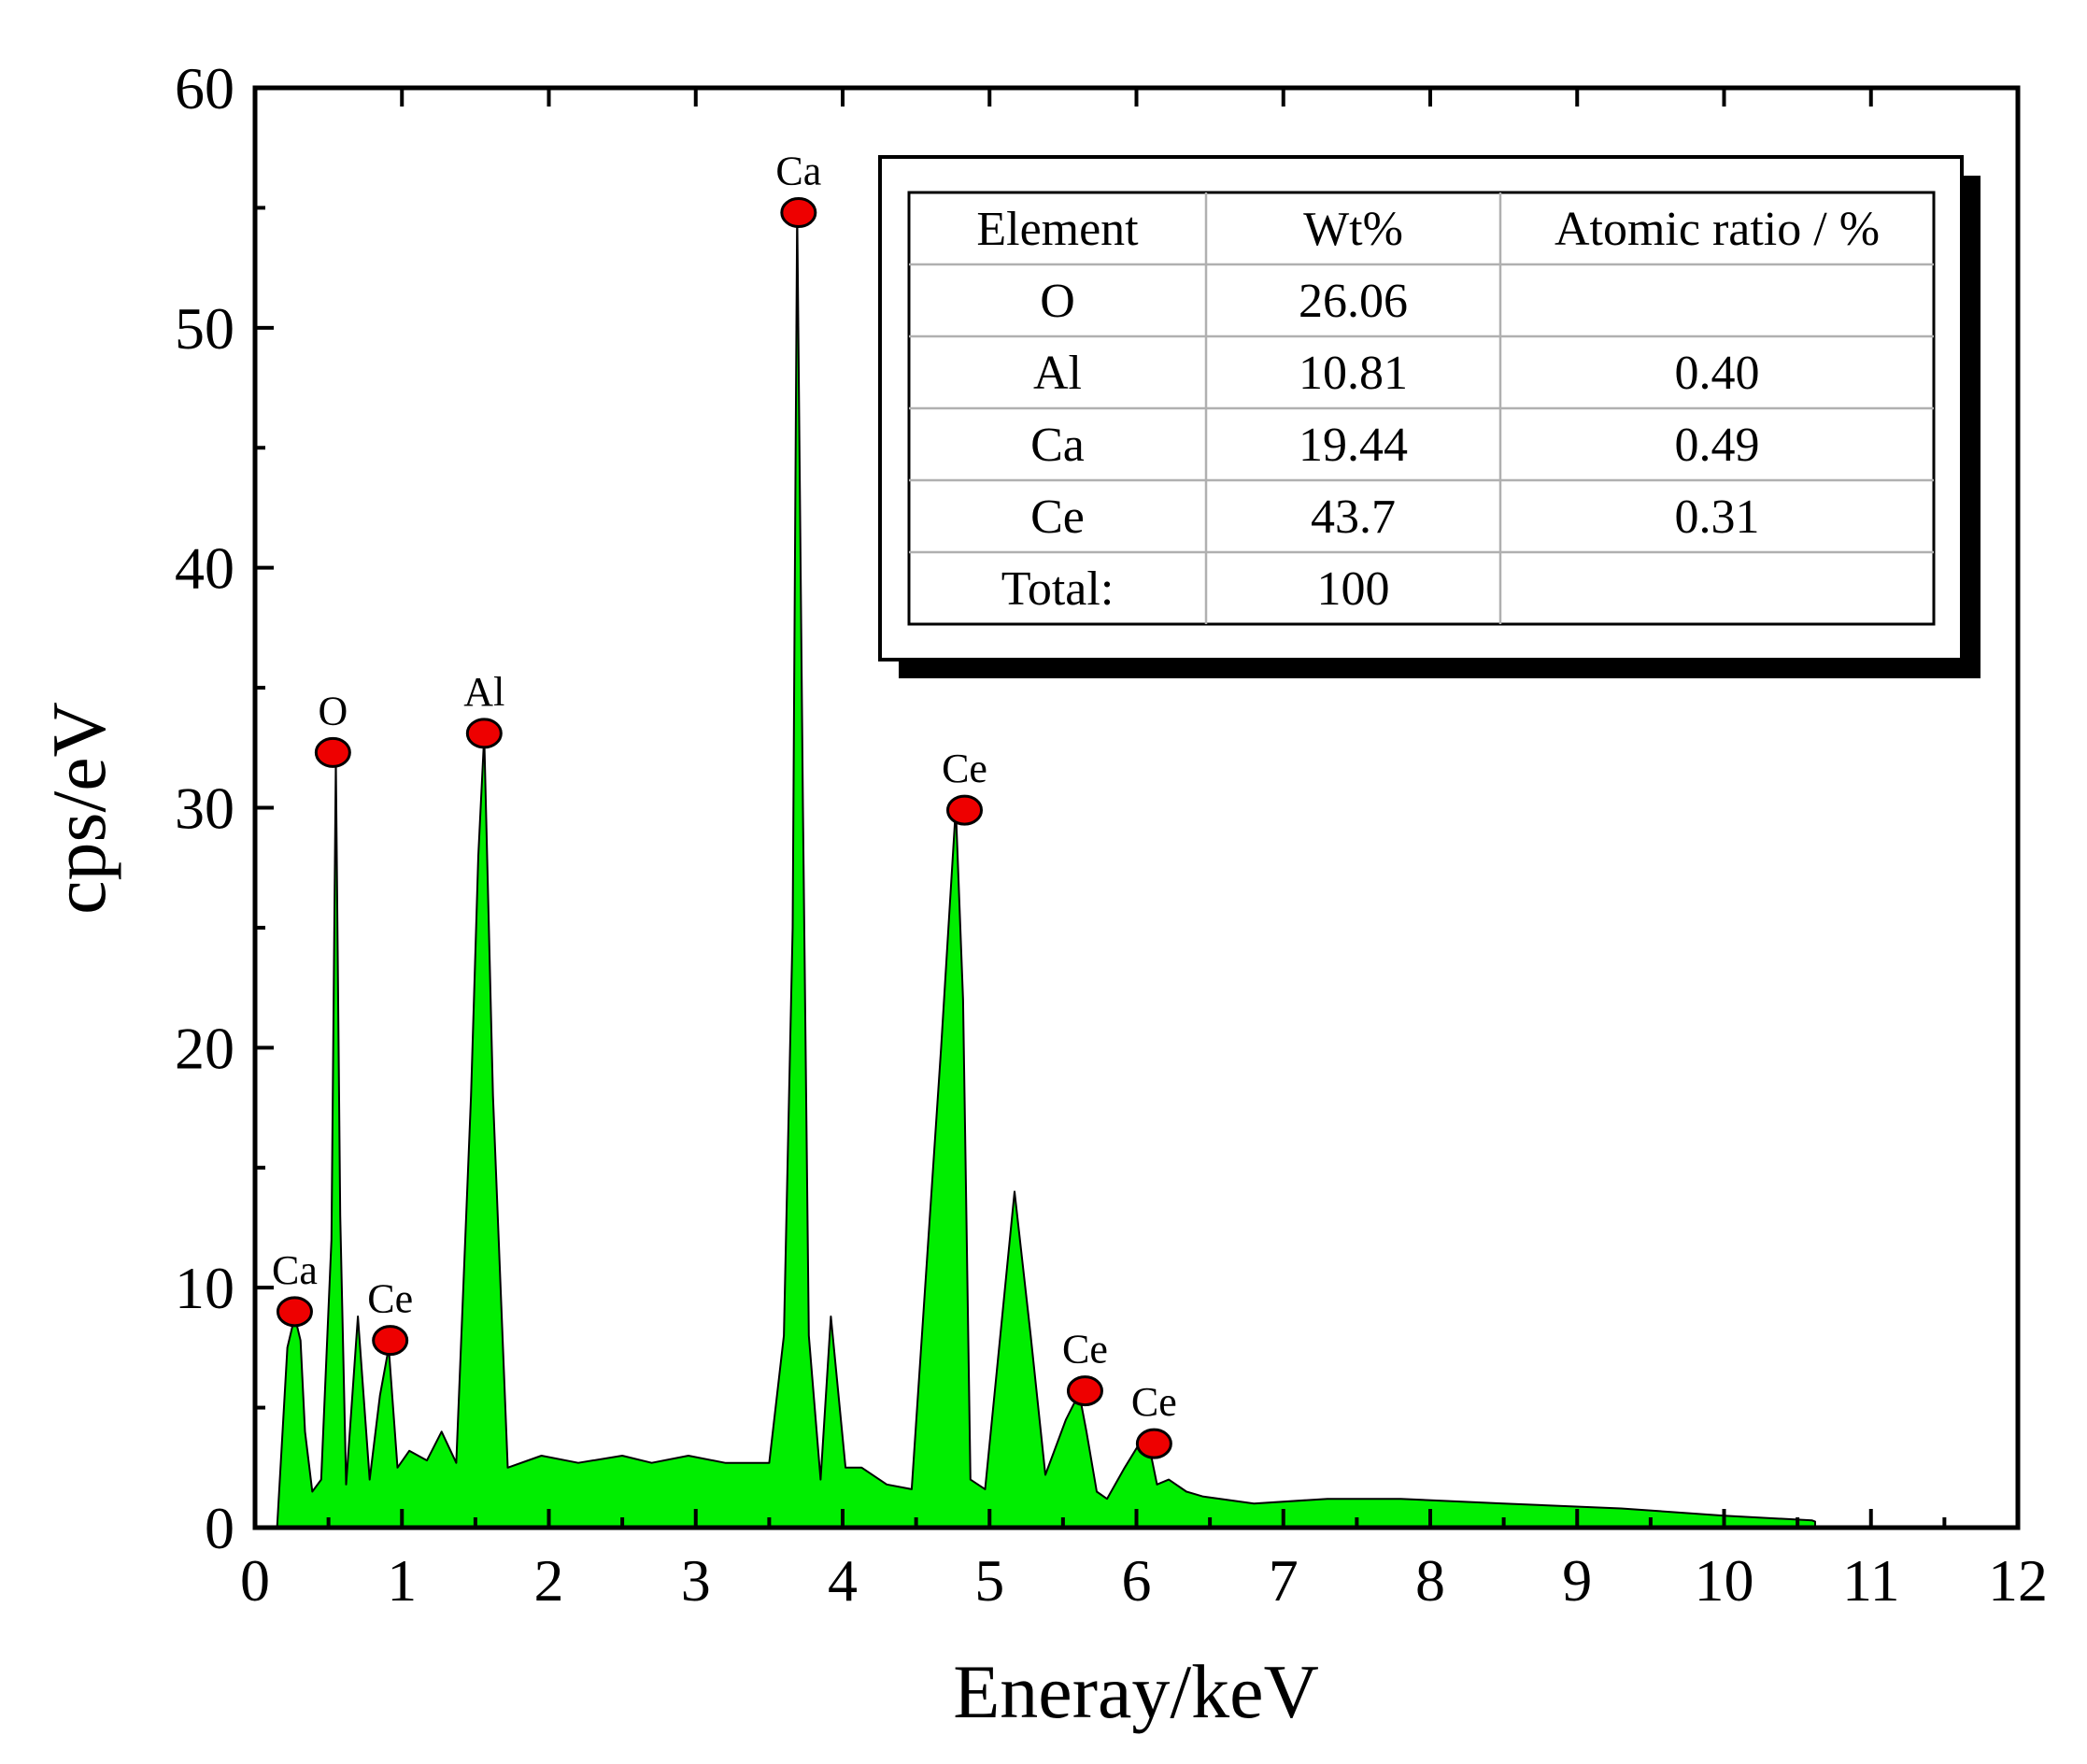 The height and width of the screenshot is (1764, 2087). What do you see at coordinates (1057, 373) in the screenshot?
I see `table-cell-2-0: Al` at bounding box center [1057, 373].